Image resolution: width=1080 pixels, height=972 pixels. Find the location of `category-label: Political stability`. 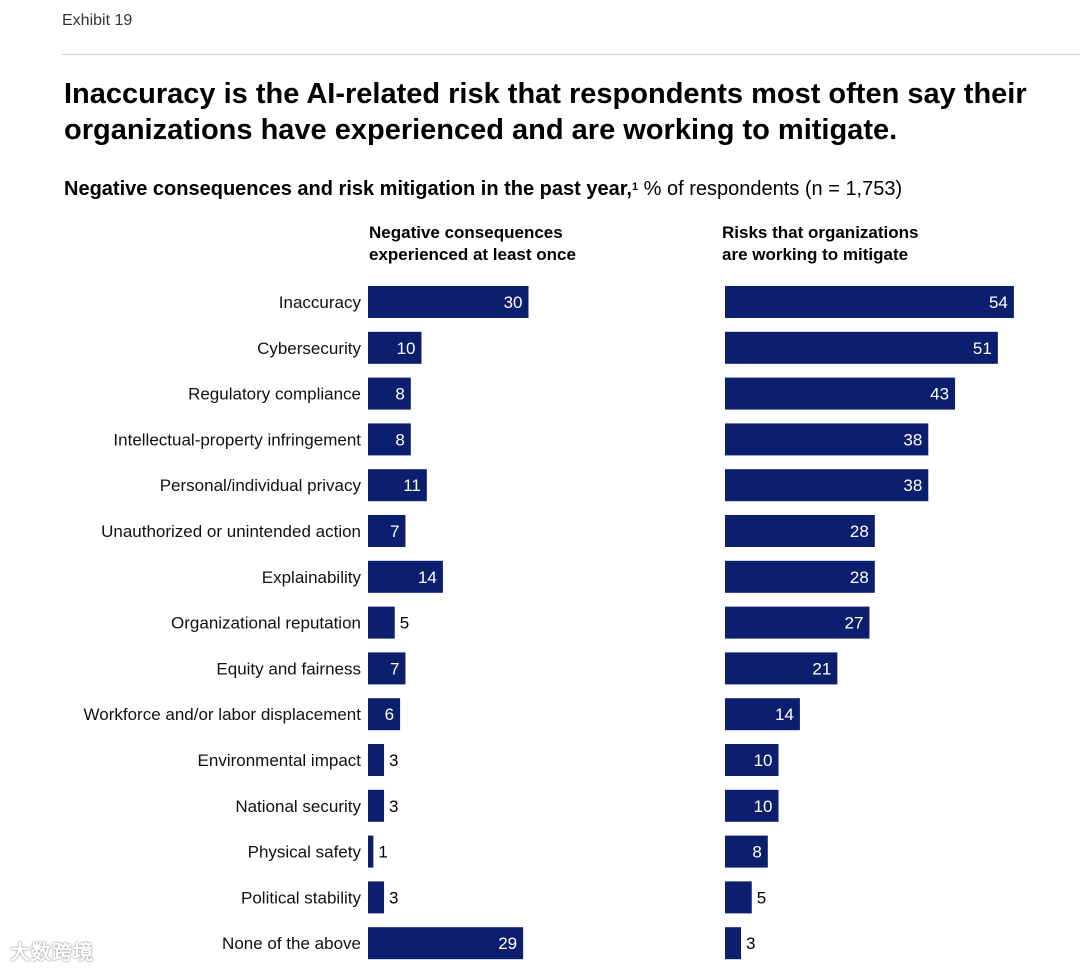

category-label: Political stability is located at coordinates (301, 897).